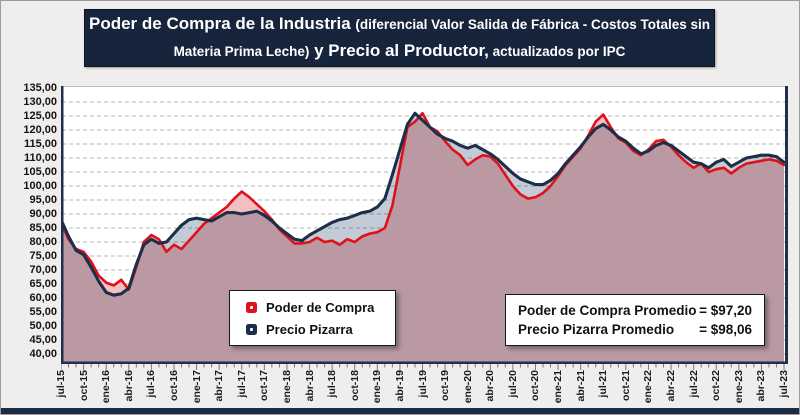 The height and width of the screenshot is (415, 800). What do you see at coordinates (399, 386) in the screenshot?
I see `x-axis-label: abr-19` at bounding box center [399, 386].